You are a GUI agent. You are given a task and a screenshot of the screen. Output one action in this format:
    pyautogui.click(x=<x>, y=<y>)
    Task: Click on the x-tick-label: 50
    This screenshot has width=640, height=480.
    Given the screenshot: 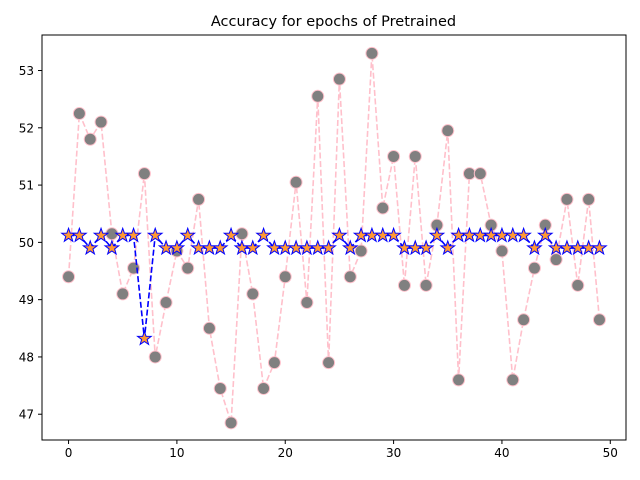 What is the action you would take?
    pyautogui.click(x=610, y=453)
    